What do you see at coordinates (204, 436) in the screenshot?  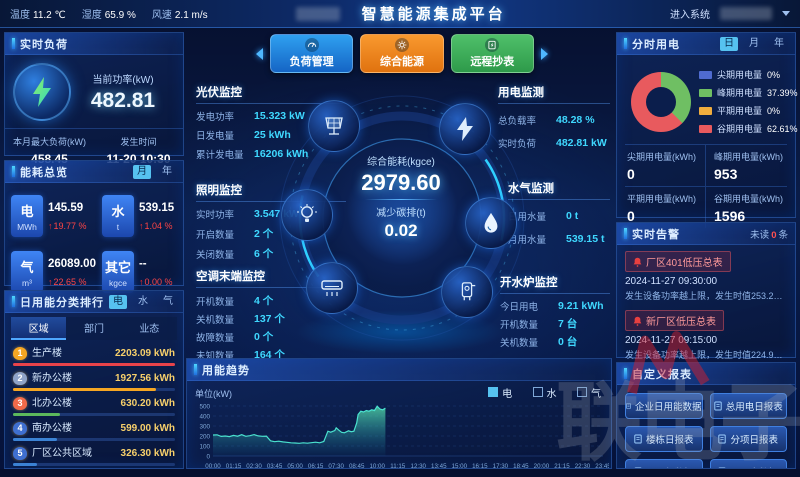 I see `svg-text: 200` at bounding box center [204, 436].